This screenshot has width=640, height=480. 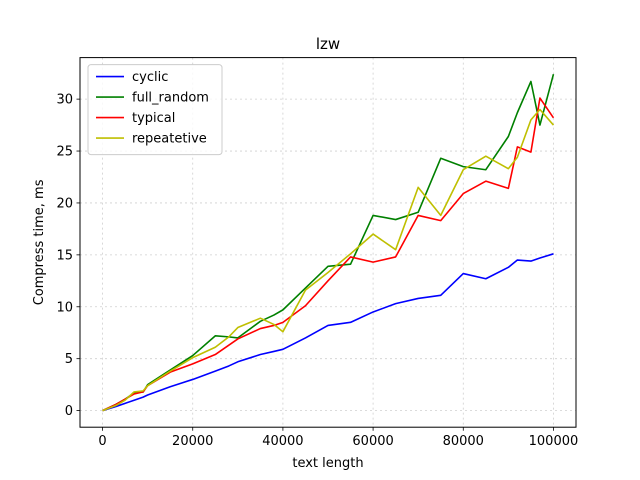 What do you see at coordinates (150, 77) in the screenshot?
I see `legend-label-cyclic: cyclic` at bounding box center [150, 77].